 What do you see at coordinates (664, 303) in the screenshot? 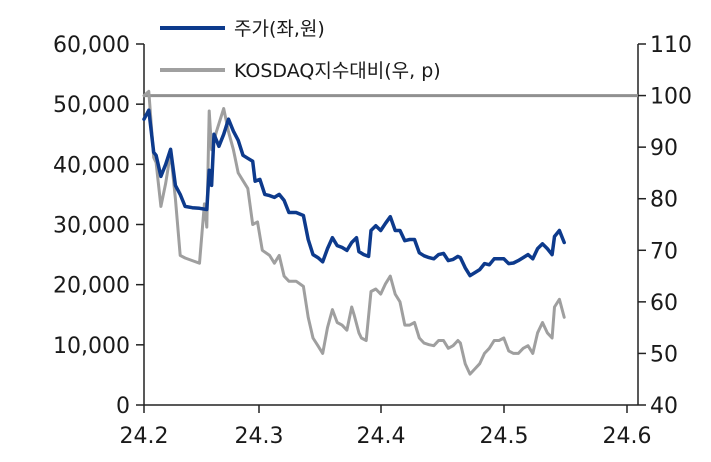
I see `y-right-tick-label: 60` at bounding box center [664, 303].